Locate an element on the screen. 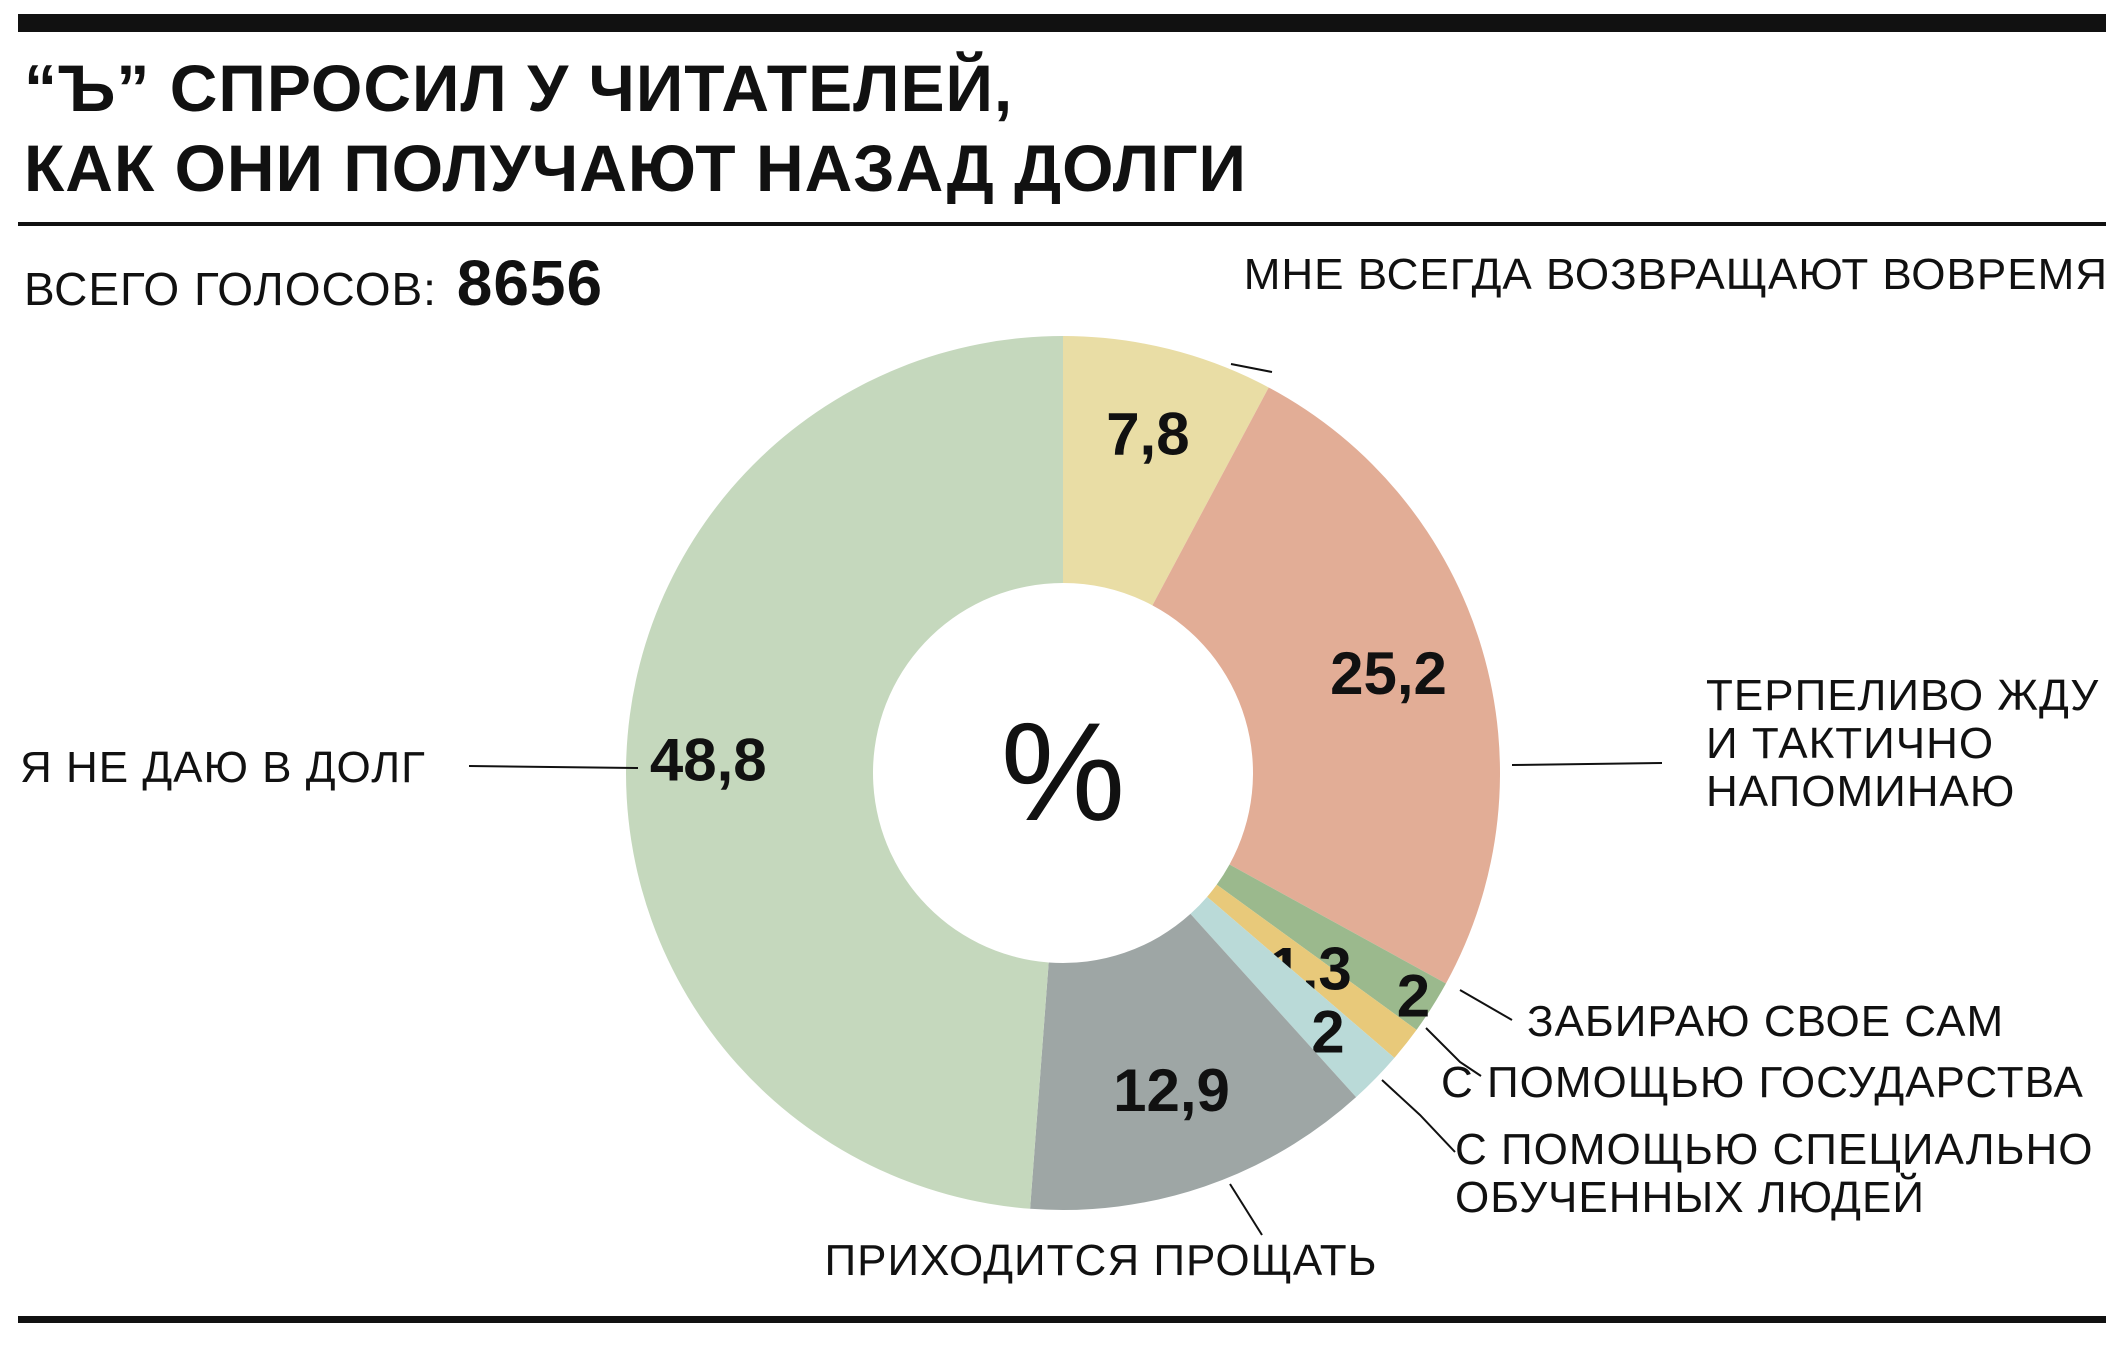  chart-title-line-1: “Ъ” СПРОСИЛ У ЧИТАТЕЛЕЙ, is located at coordinates (519, 88).